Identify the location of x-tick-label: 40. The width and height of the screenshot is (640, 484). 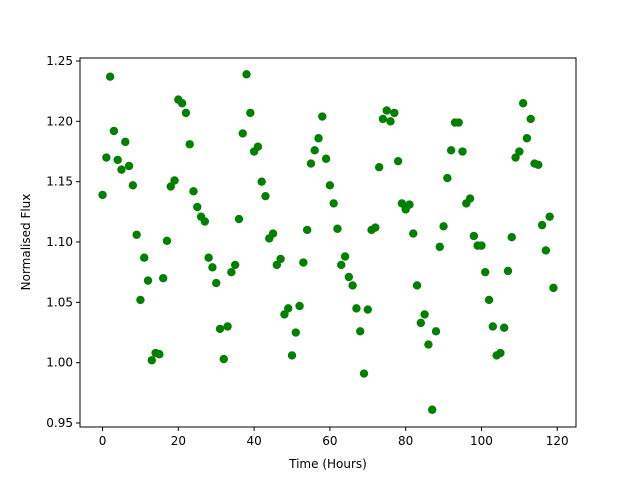
(253, 441).